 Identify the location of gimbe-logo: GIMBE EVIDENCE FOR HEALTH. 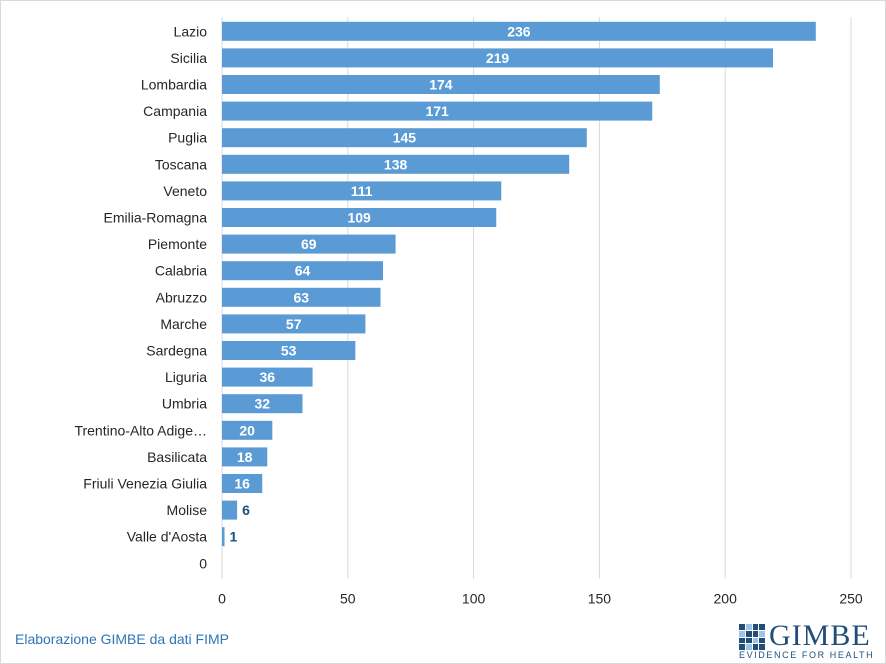
(807, 640).